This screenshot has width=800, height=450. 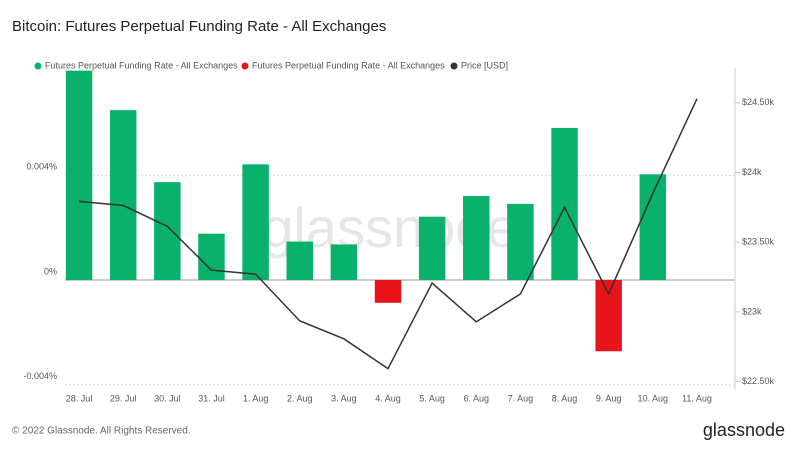 I want to click on y-tick-label: 0.004%, so click(x=41, y=167).